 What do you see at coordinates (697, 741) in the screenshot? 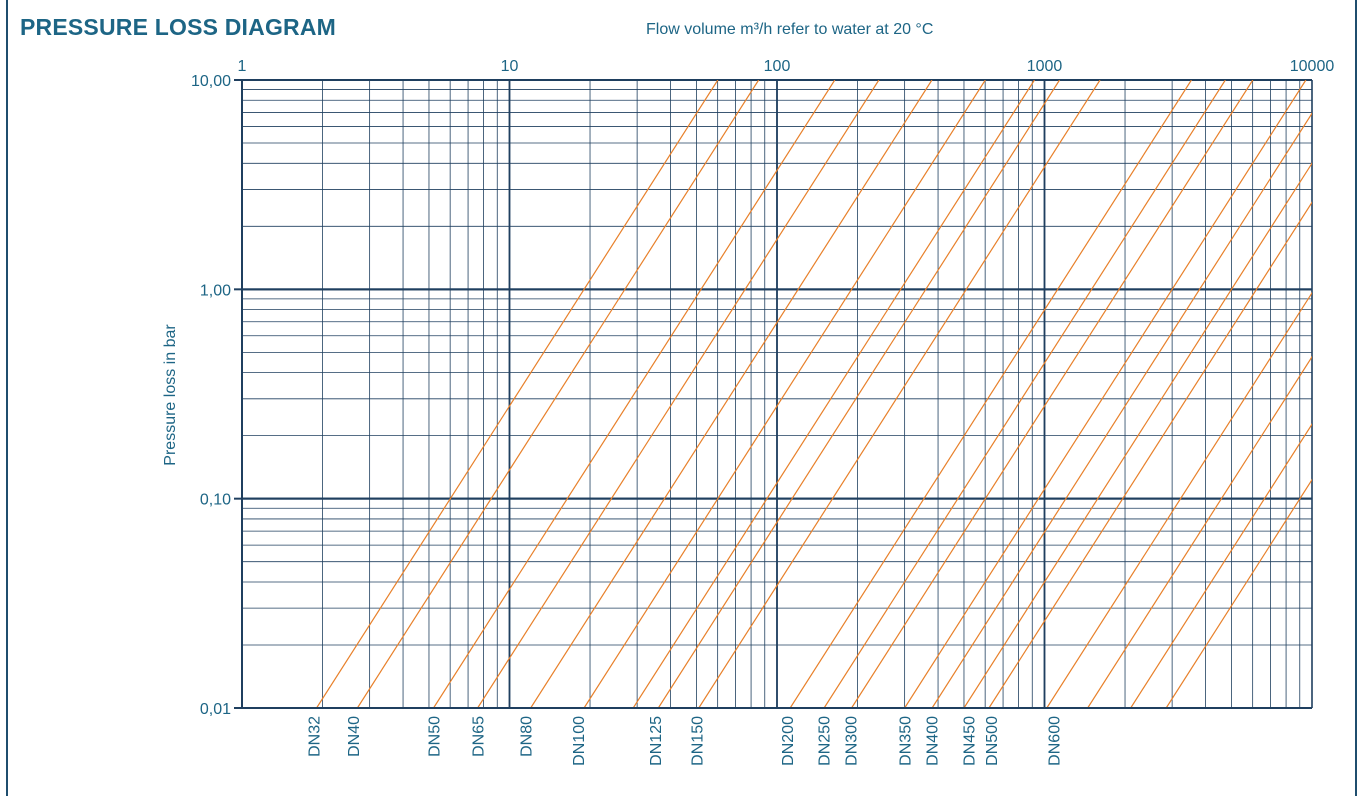
I see `dn-label-dn150: DN150` at bounding box center [697, 741].